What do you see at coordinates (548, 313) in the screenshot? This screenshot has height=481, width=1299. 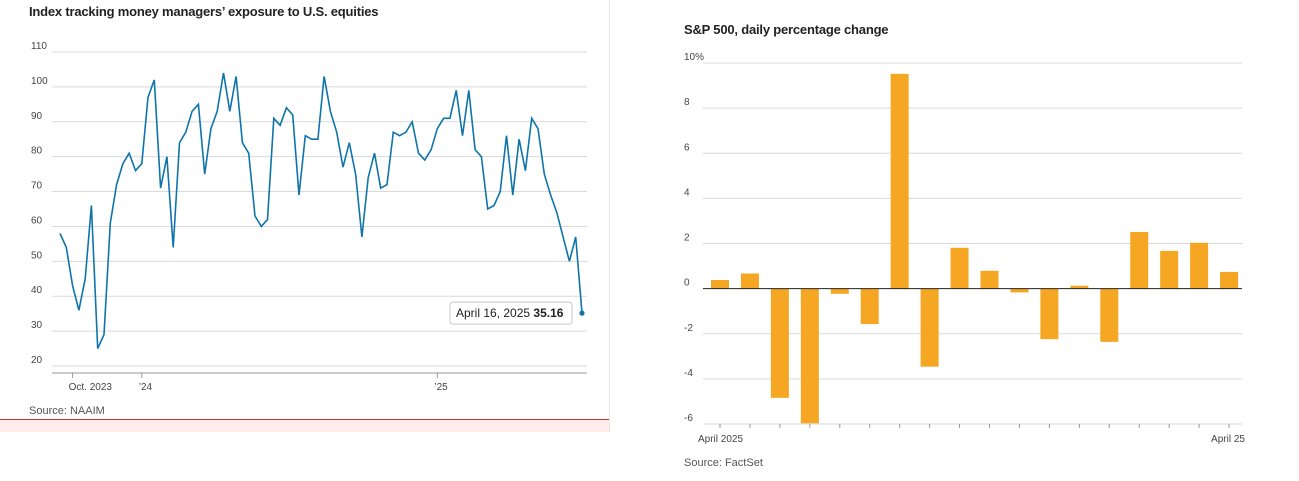 I see `tooltip-value: 35.16` at bounding box center [548, 313].